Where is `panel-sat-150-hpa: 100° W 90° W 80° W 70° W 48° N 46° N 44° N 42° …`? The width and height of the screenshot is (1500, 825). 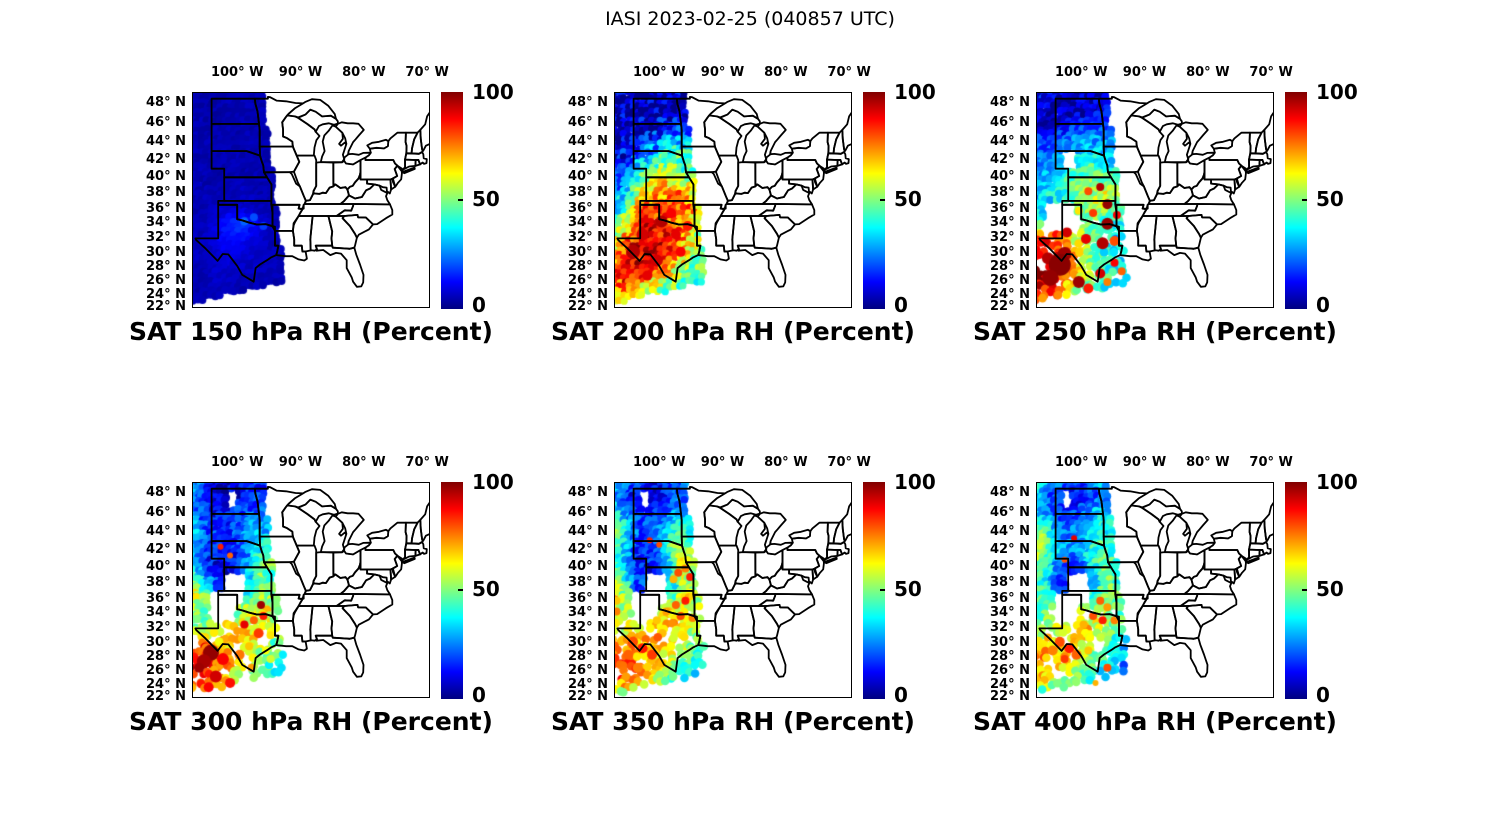
panel-sat-150-hpa: 100° W 90° W 80° W 70° W 48° N 46° N 44° N 42° … is located at coordinates (321, 205).